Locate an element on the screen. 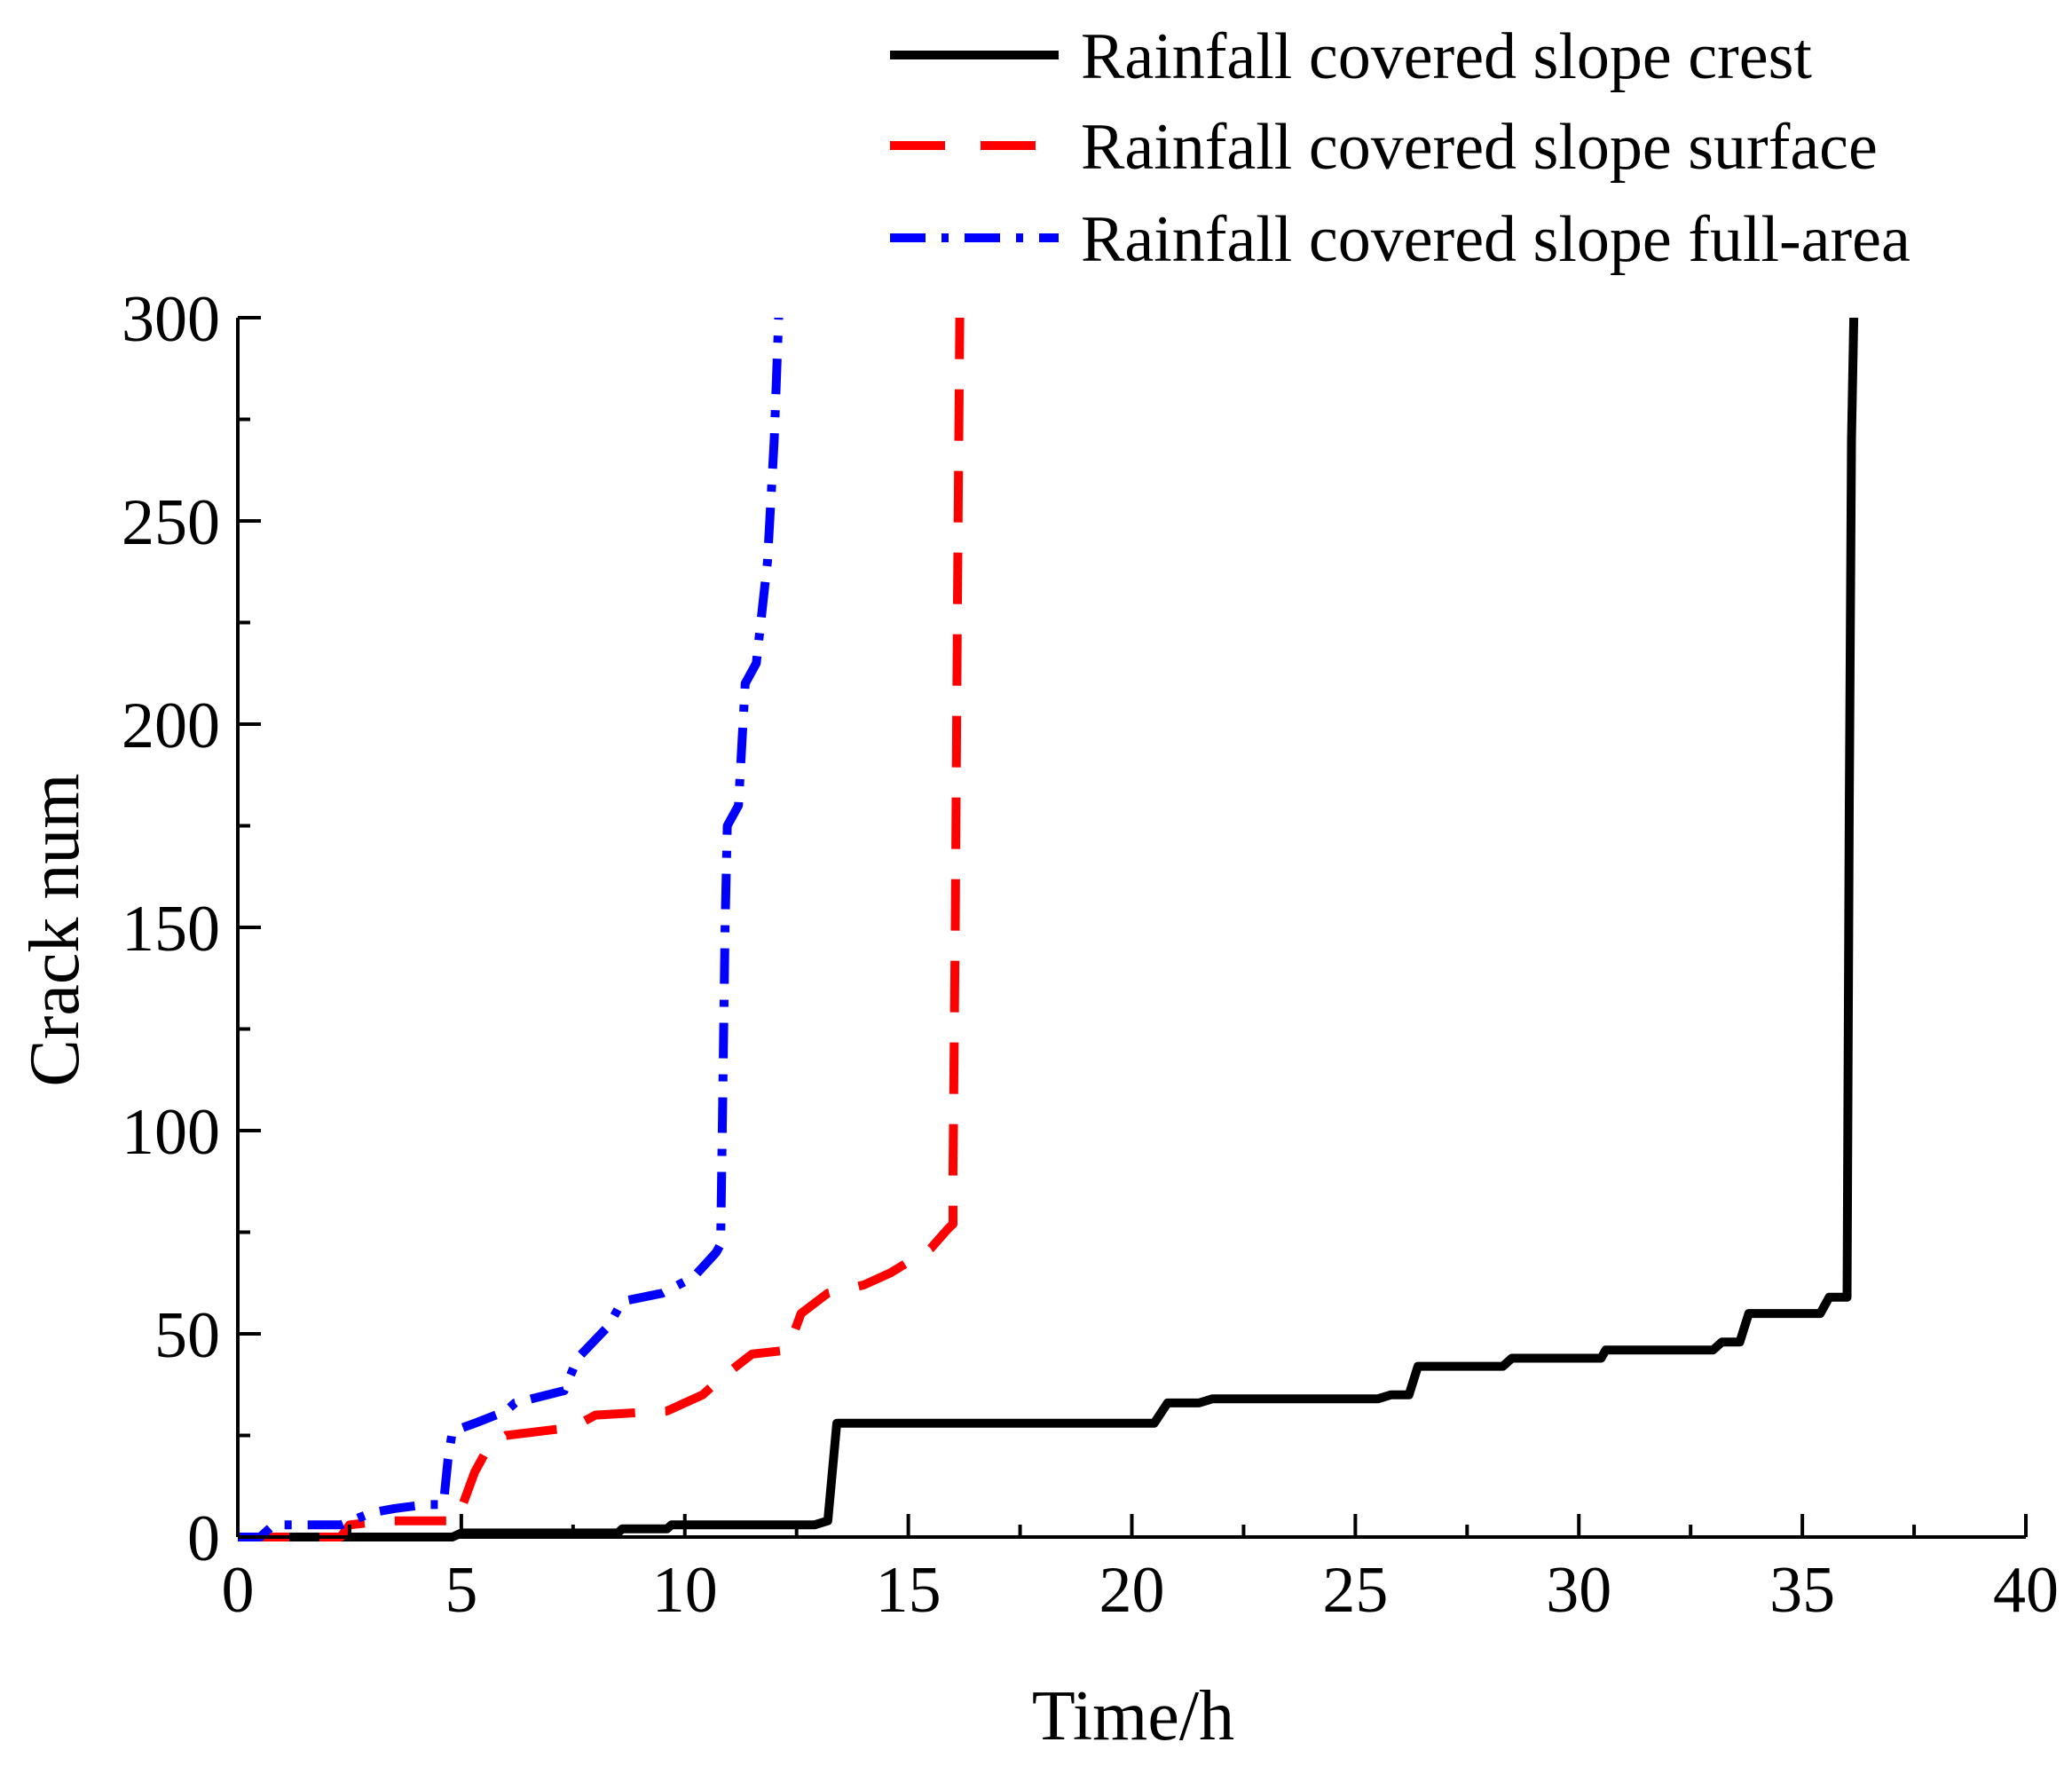 This screenshot has width=2072, height=1766. x-tick-label: 0 is located at coordinates (239, 1590).